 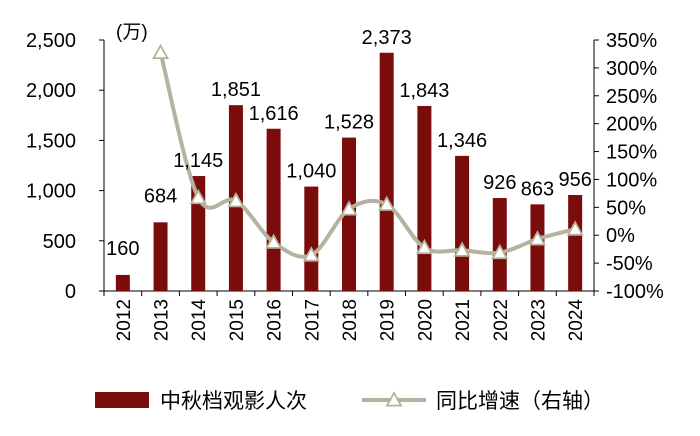 What do you see at coordinates (122, 400) in the screenshot?
I see `legend-bar-swatch` at bounding box center [122, 400].